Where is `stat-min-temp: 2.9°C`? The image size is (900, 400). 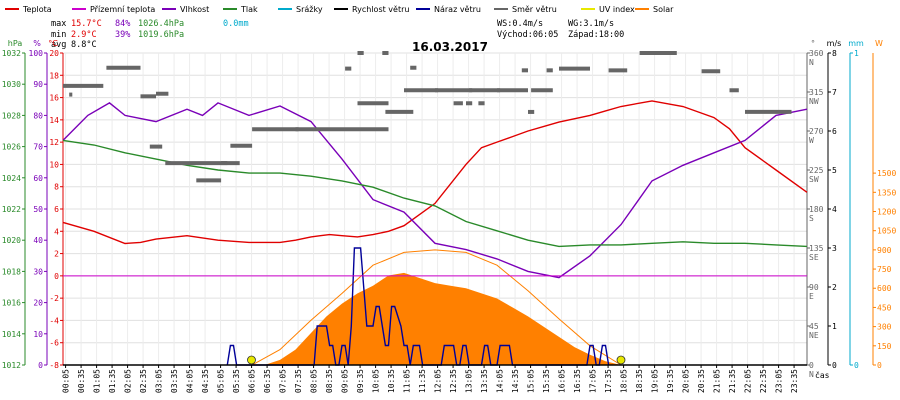
stat-min-temp: 2.9°C is located at coordinates (84, 35).